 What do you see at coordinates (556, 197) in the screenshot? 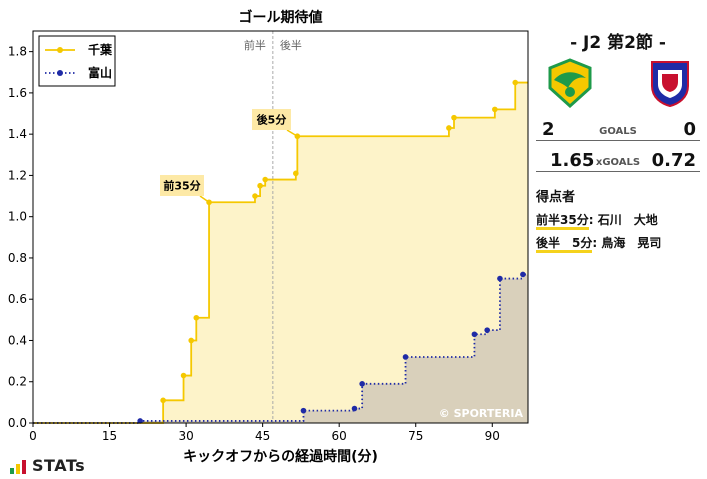
I see `scorers-heading: 得点者` at bounding box center [556, 197].